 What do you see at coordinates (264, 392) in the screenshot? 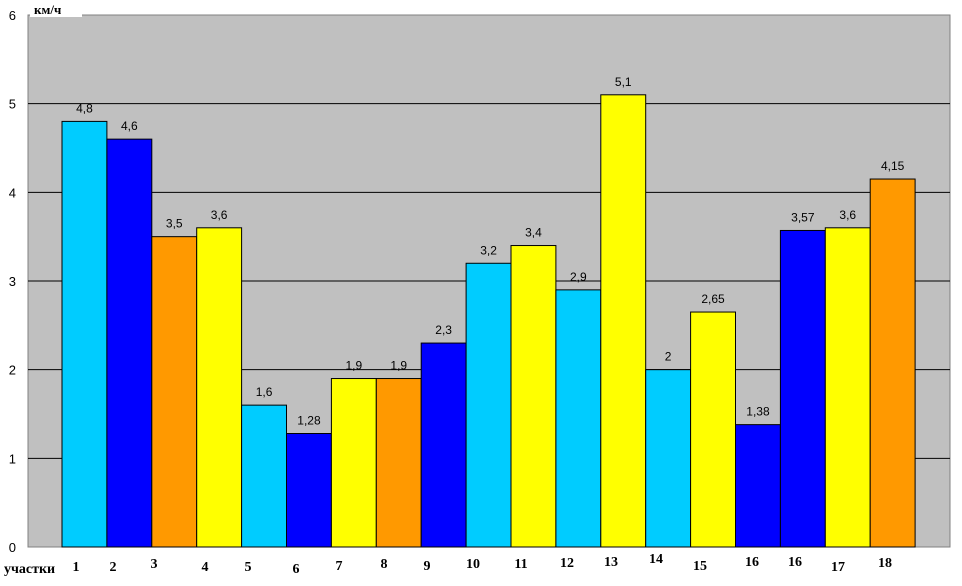
I see `data-label: 1,6` at bounding box center [264, 392].